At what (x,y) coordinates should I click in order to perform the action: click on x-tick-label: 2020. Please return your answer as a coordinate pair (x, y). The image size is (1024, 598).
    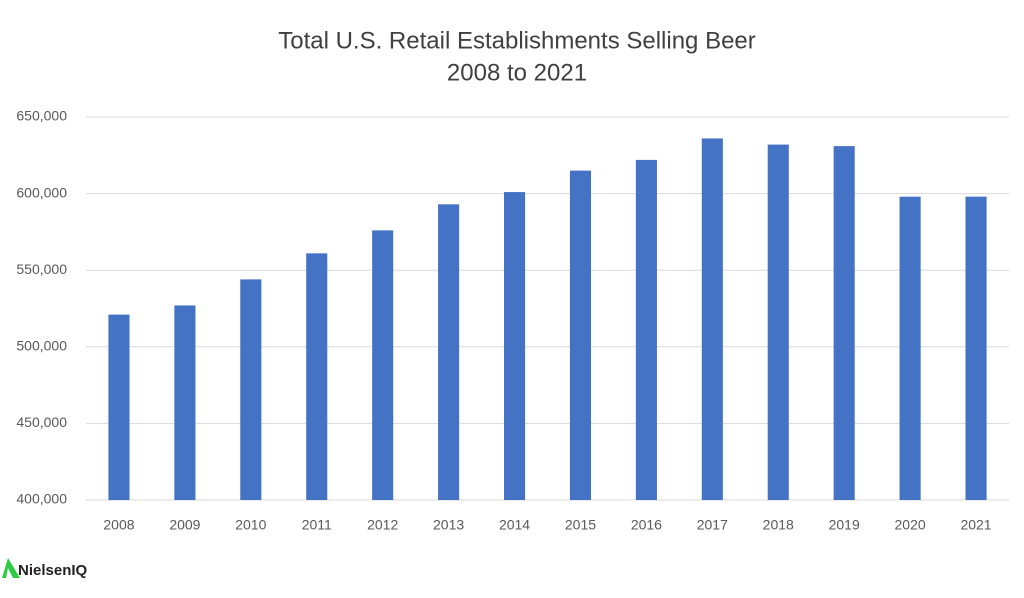
    Looking at the image, I should click on (910, 525).